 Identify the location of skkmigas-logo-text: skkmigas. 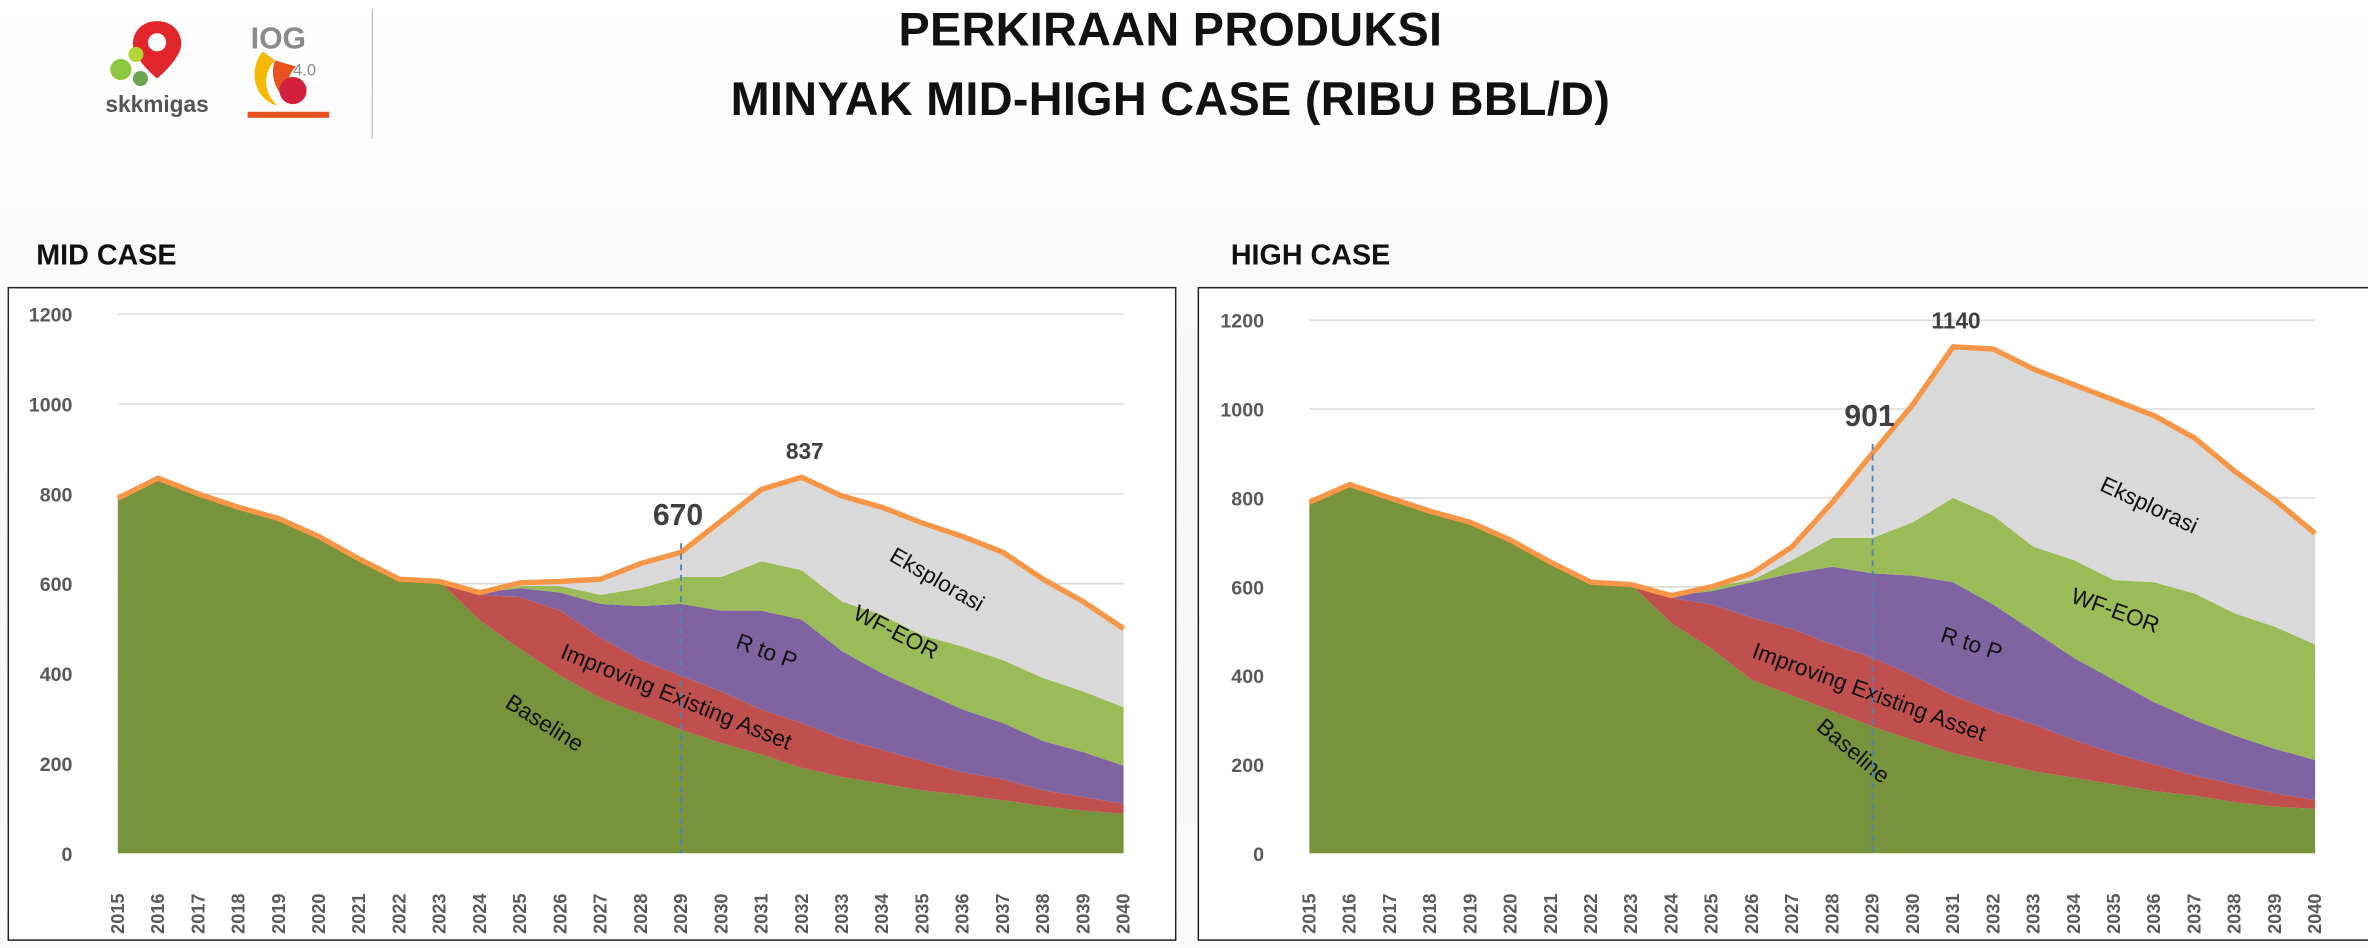
(157, 105).